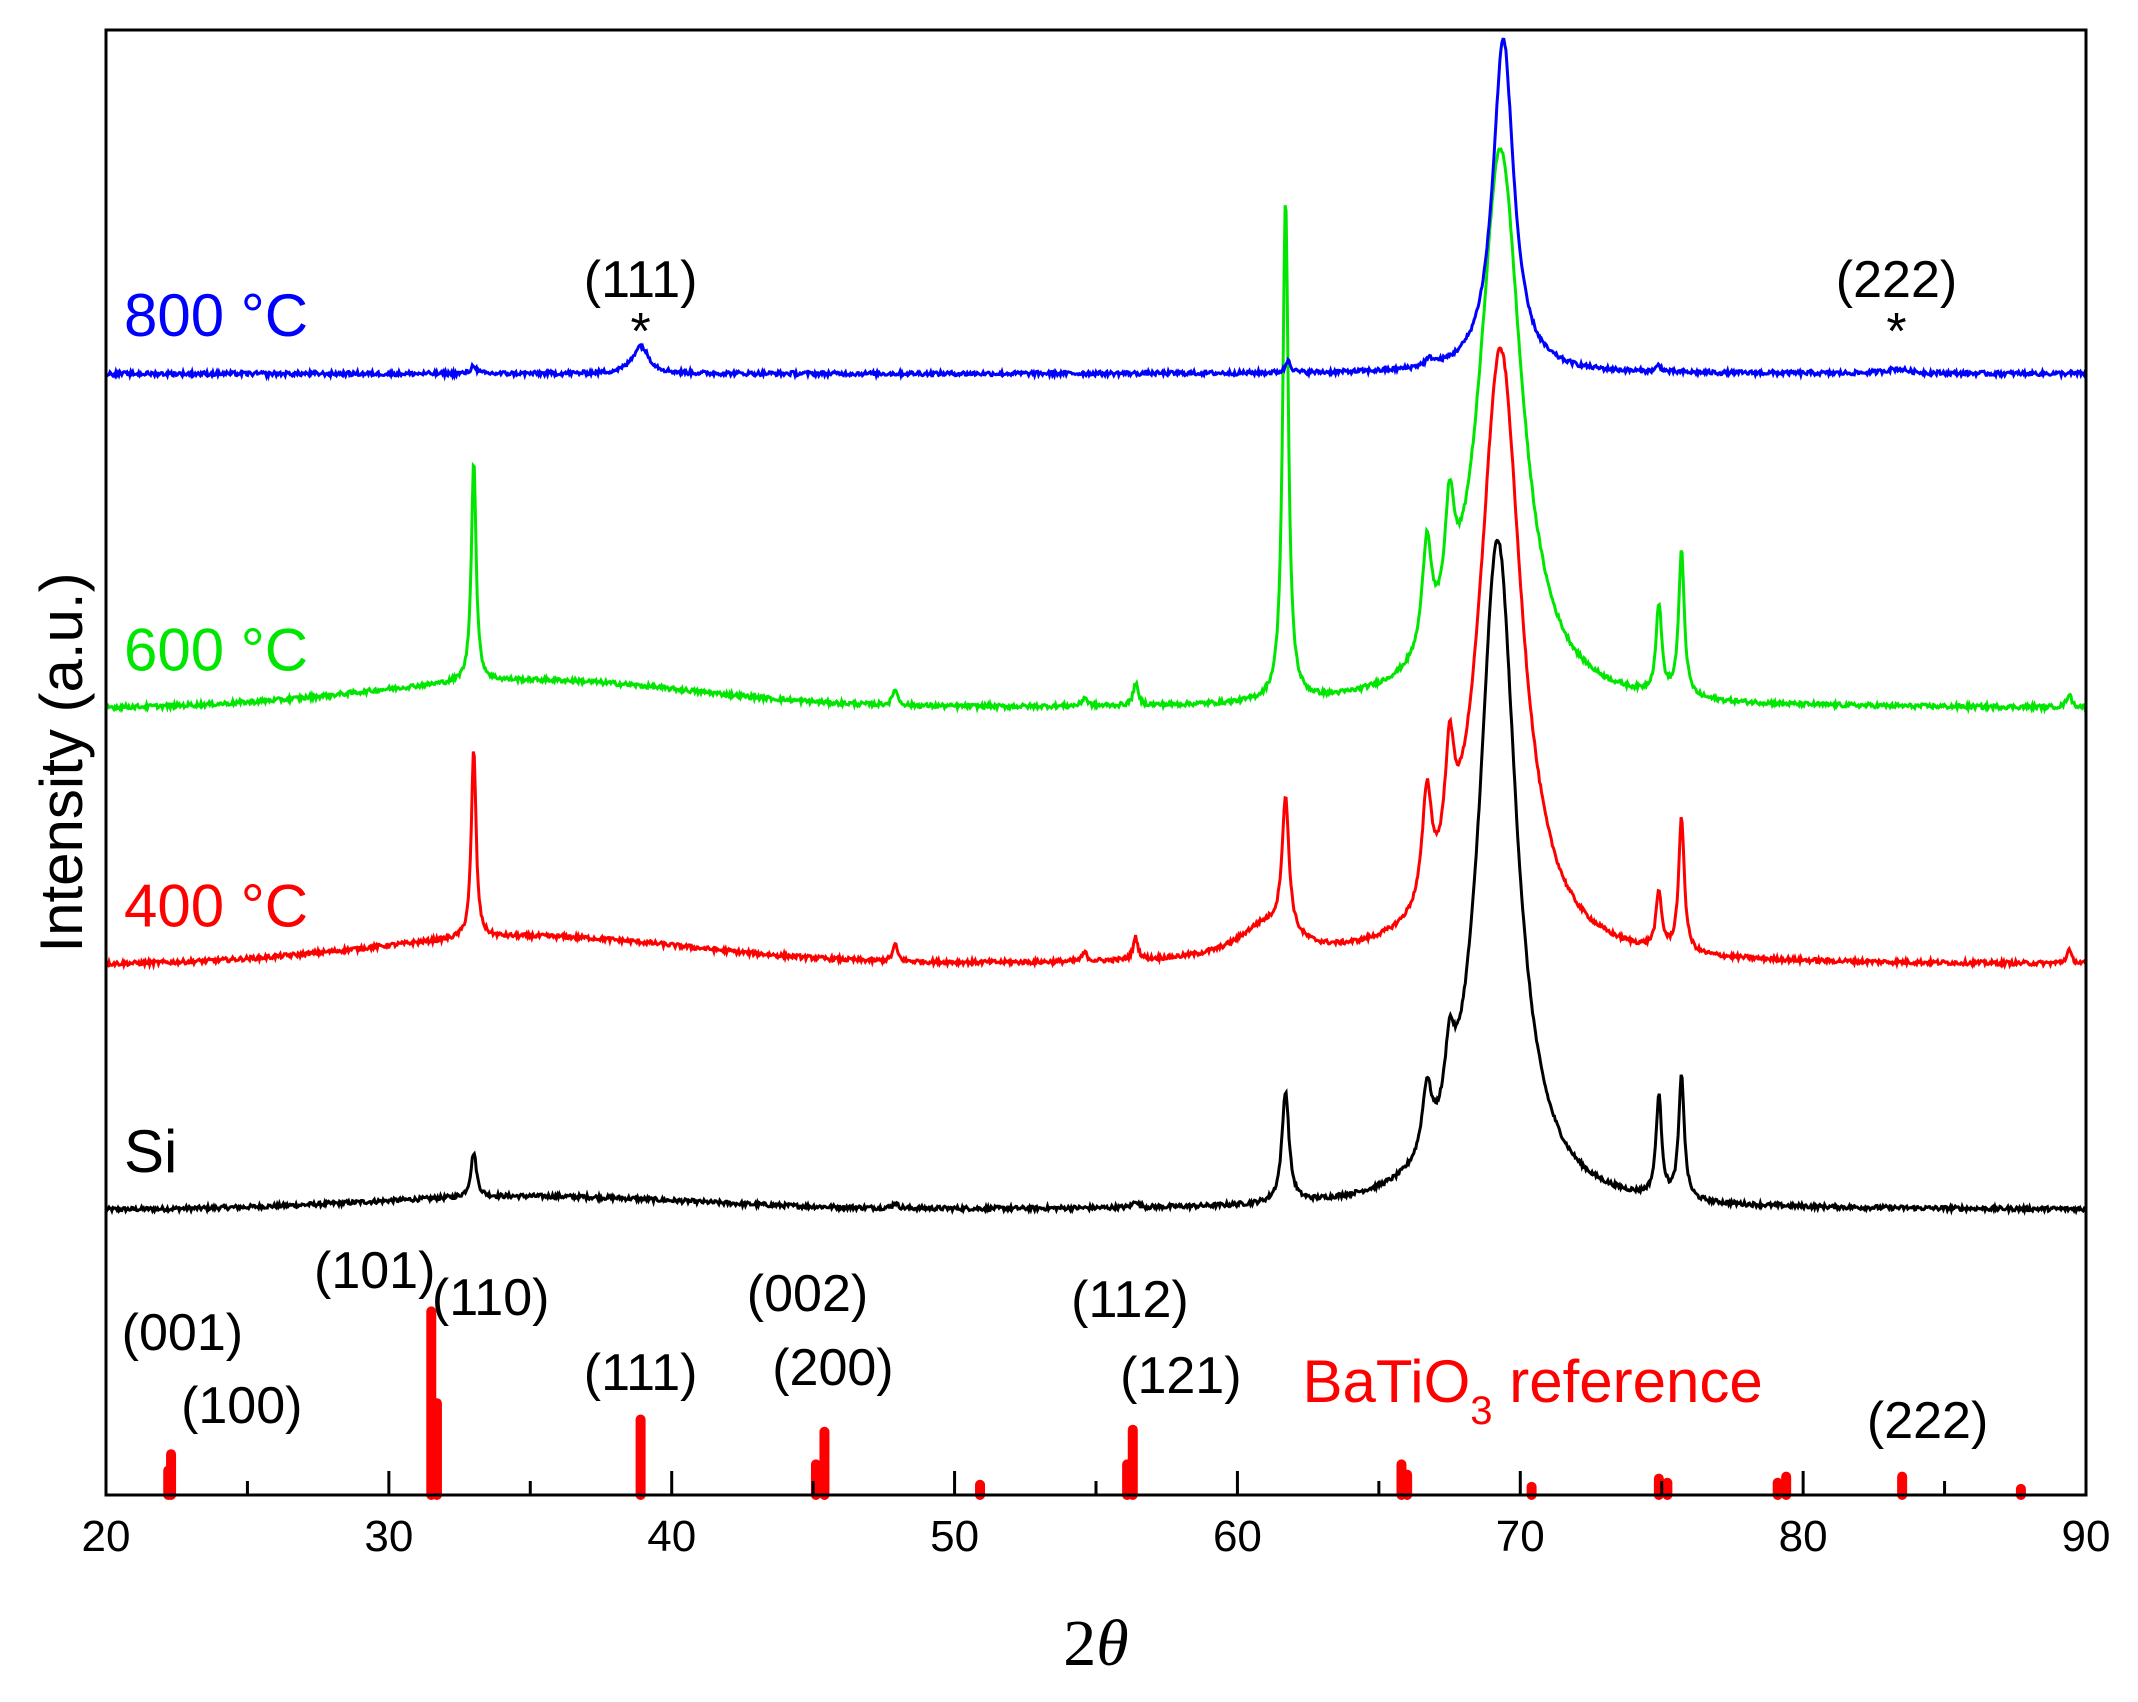 The image size is (2138, 1702). Describe the element at coordinates (1803, 1536) in the screenshot. I see `x-tick-label-80: 80` at that location.